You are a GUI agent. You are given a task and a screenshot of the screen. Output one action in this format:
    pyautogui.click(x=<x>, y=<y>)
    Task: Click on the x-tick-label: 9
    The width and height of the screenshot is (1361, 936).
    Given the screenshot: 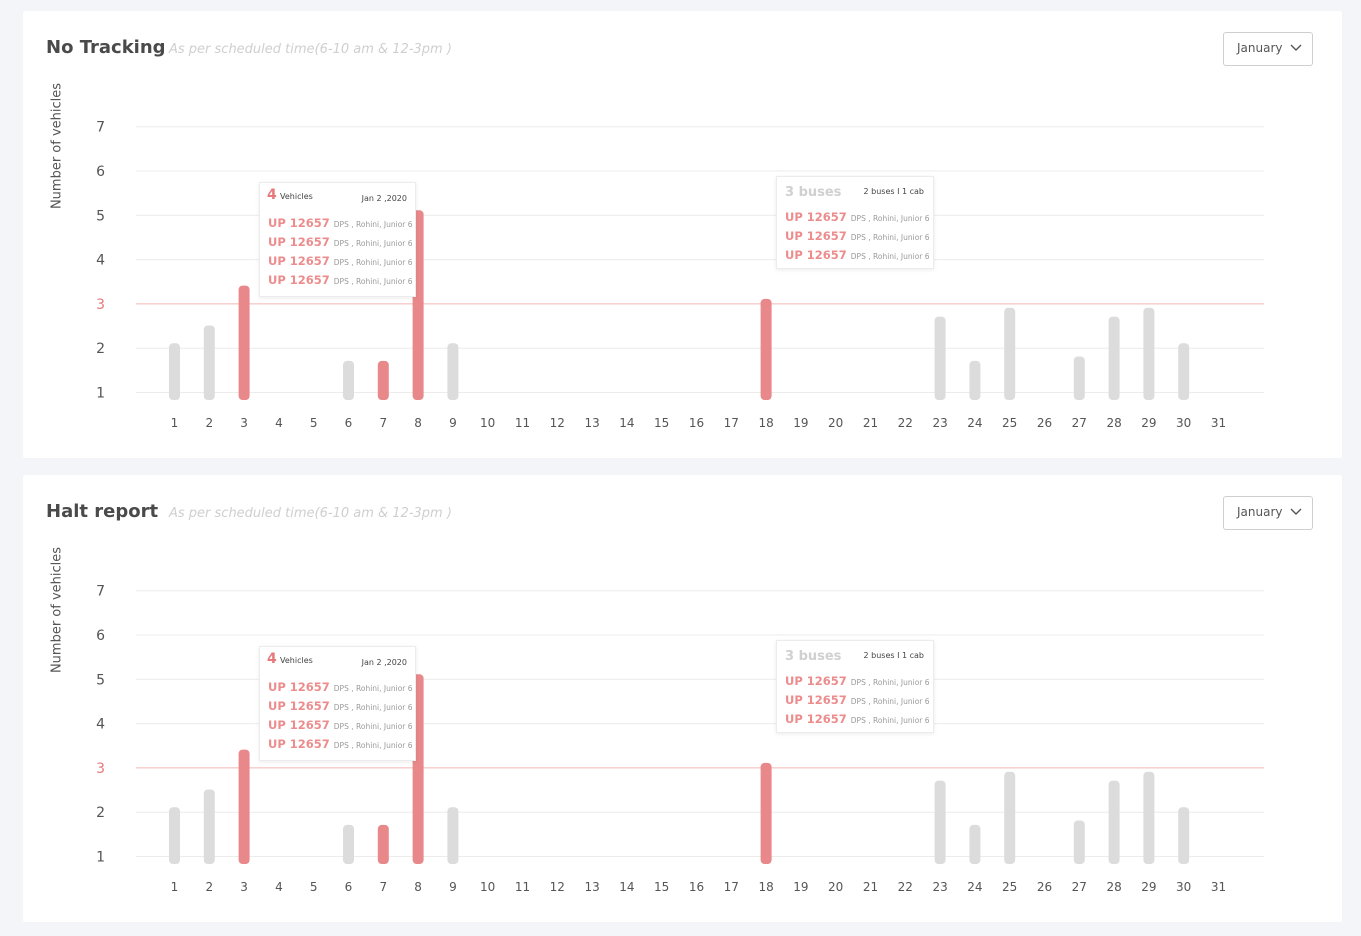 What is the action you would take?
    pyautogui.click(x=453, y=423)
    